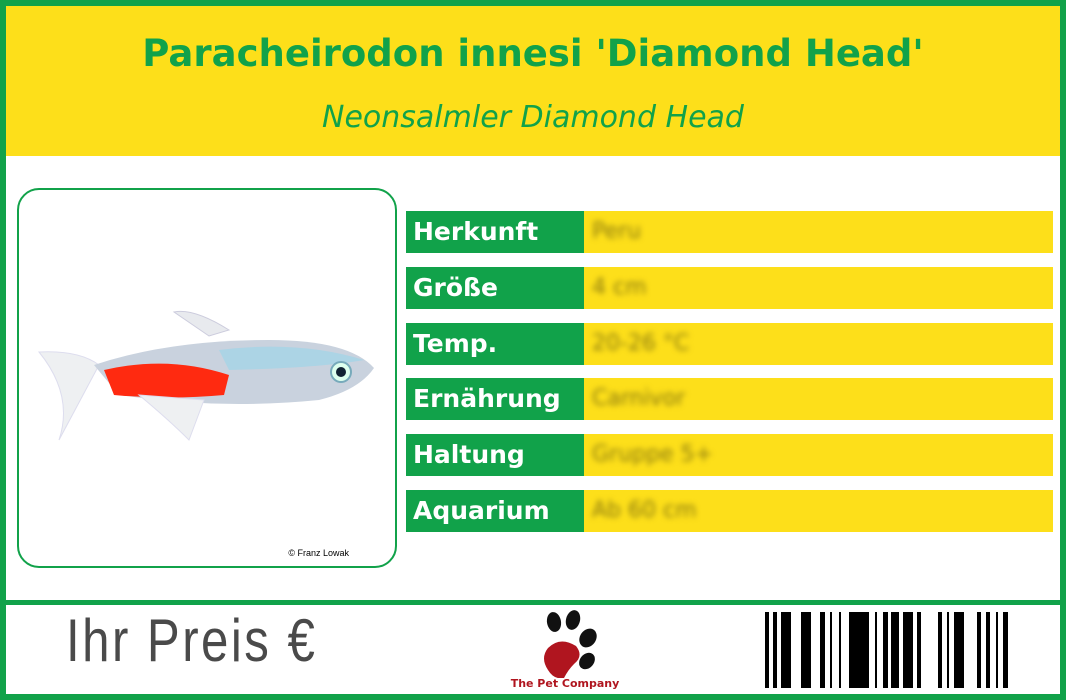 The width and height of the screenshot is (1066, 700). What do you see at coordinates (729, 344) in the screenshot?
I see `info-row-temp: Temp. 20-26 °C` at bounding box center [729, 344].